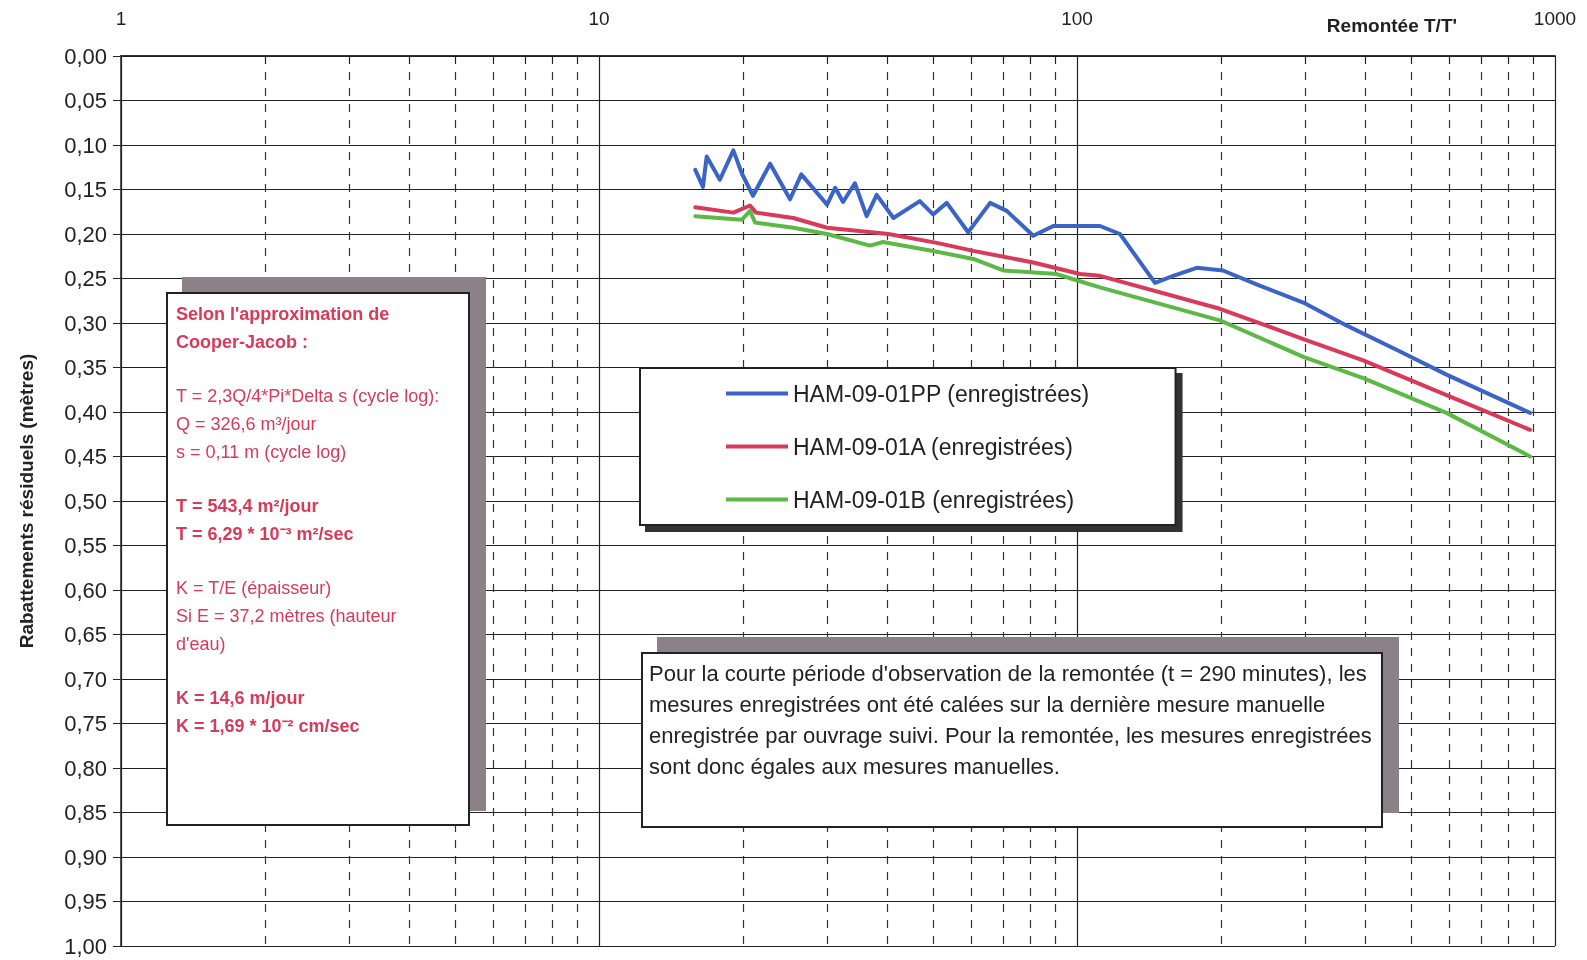  Describe the element at coordinates (265, 520) in the screenshot. I see `annotation: T = 543,4 m²/jour T = 6,29 * 10⁻³ m²/sec` at that location.